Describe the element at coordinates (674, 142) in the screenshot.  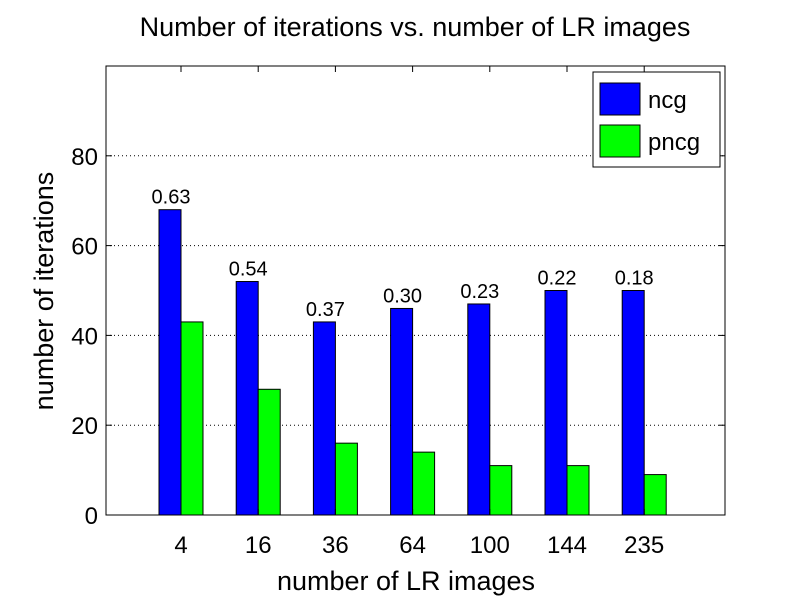
I see `legend-label-pncg: pncg` at that location.